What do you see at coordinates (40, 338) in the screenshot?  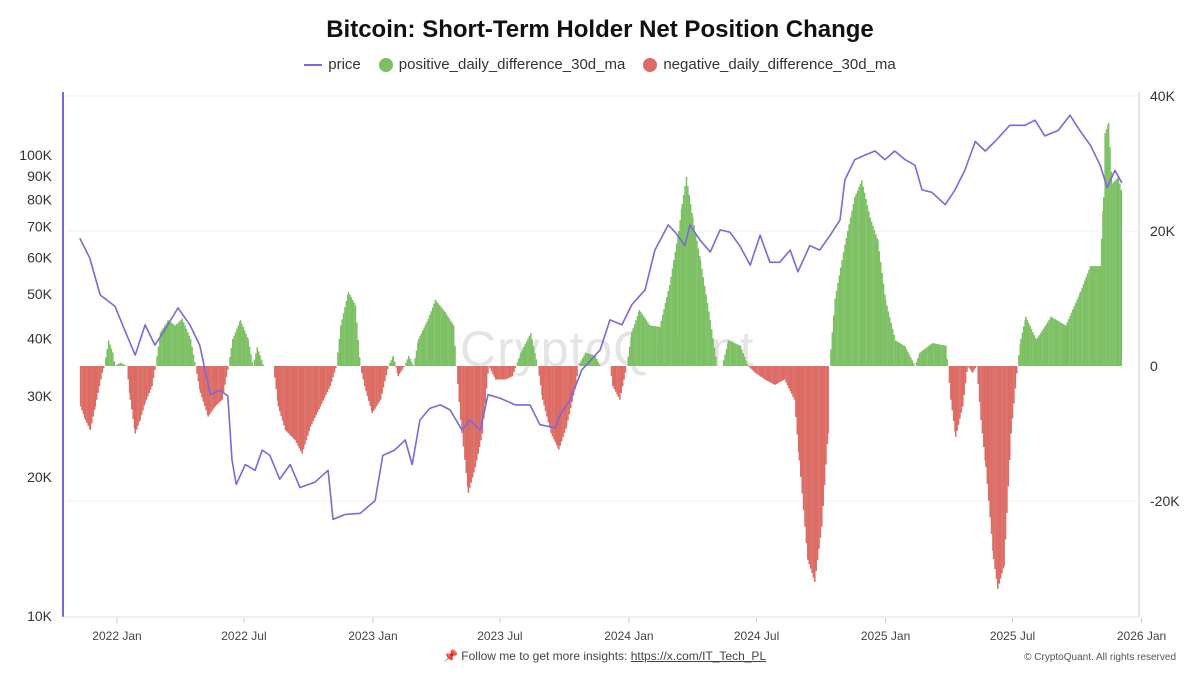 I see `left-axis-tick-label: 40K` at bounding box center [40, 338].